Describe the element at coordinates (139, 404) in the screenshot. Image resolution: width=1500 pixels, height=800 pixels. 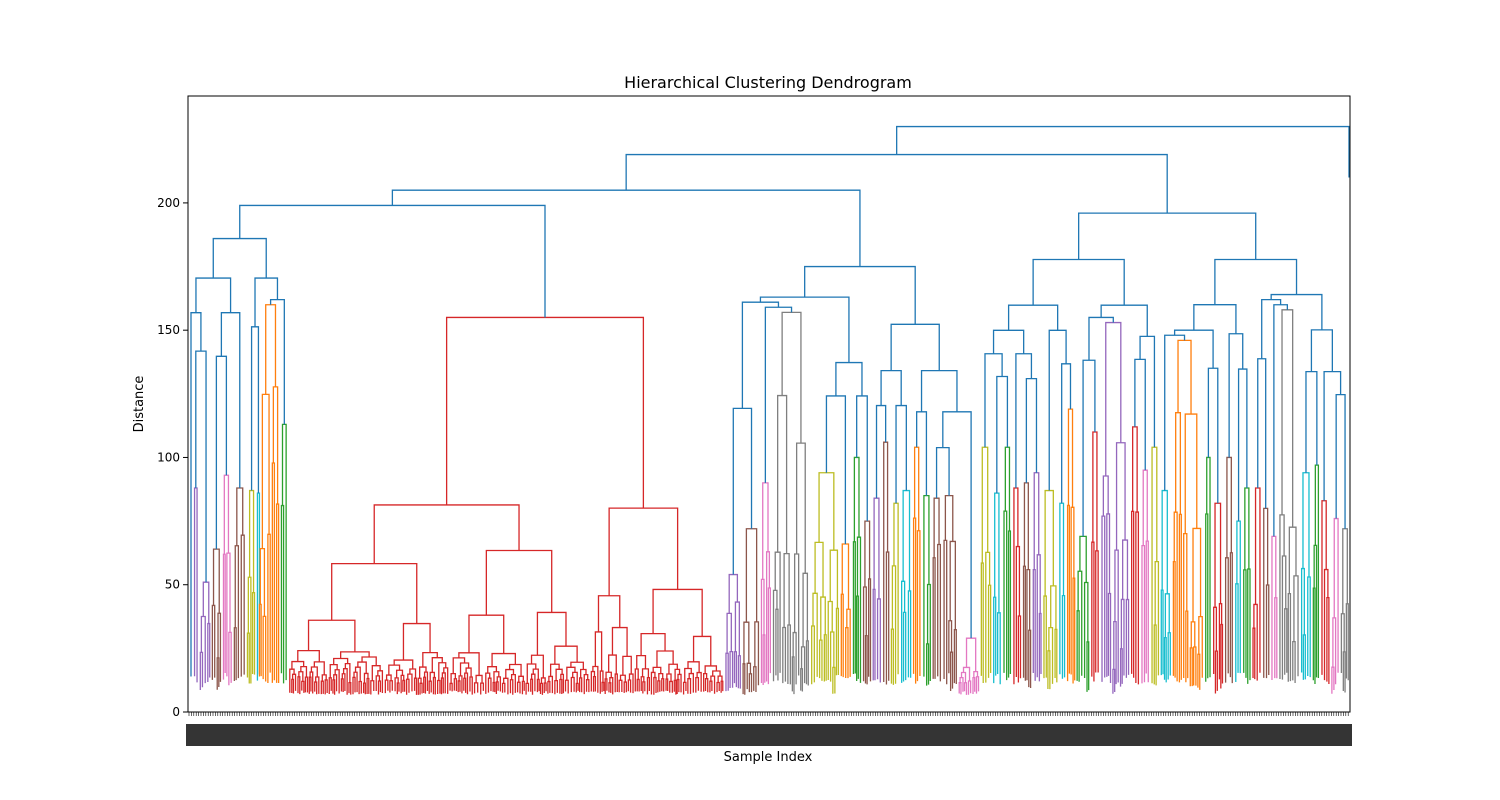
I see `y-axis-label: Distance` at that location.